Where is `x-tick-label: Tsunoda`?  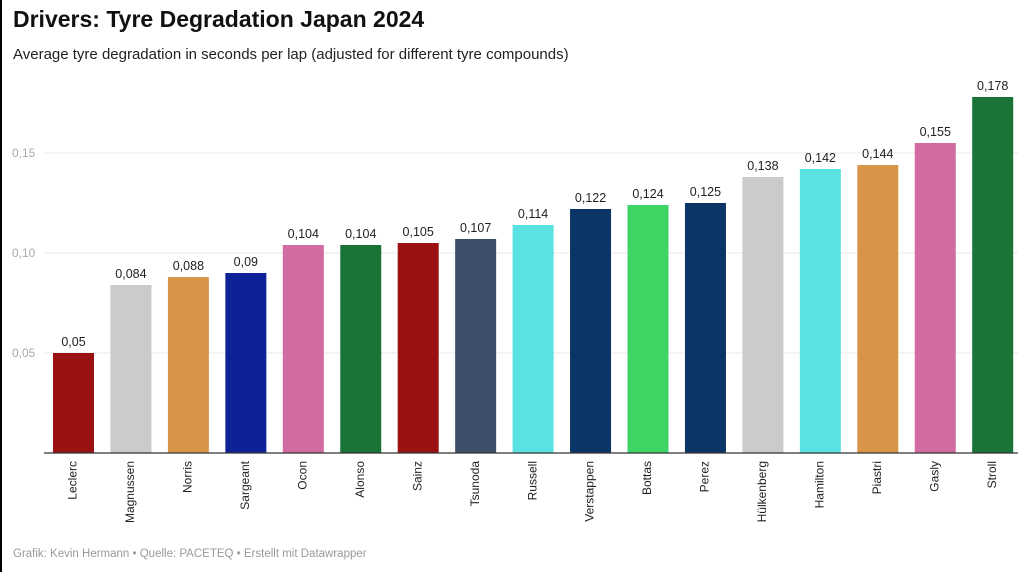 x-tick-label: Tsunoda is located at coordinates (475, 484).